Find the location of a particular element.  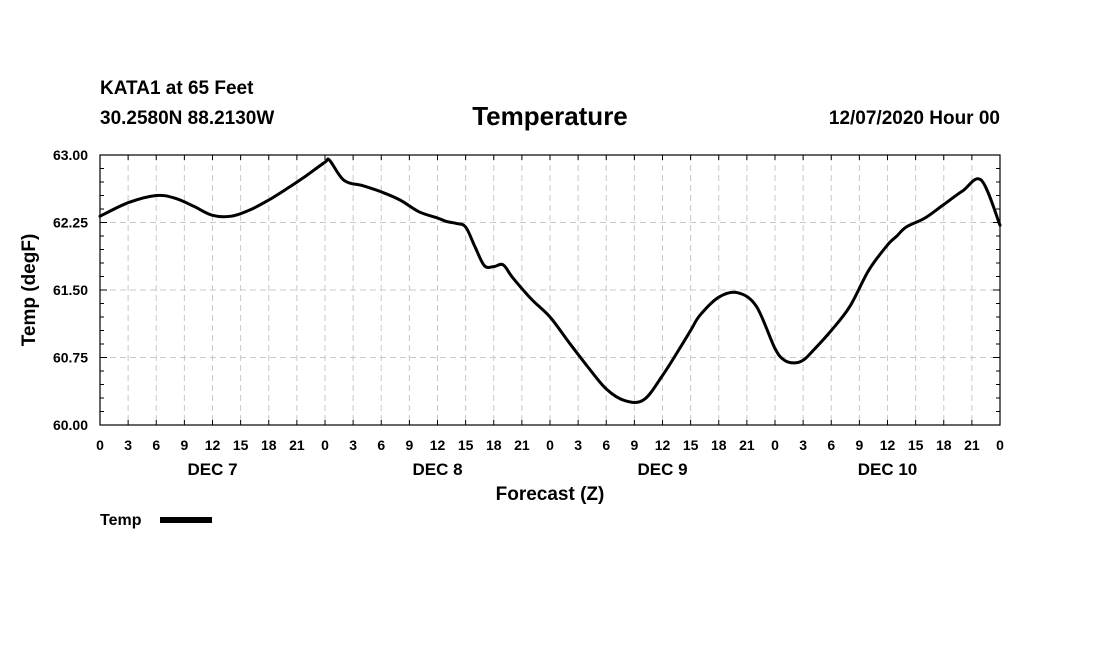

run-time-label: 12/07/2020 Hour 00 is located at coordinates (914, 118).